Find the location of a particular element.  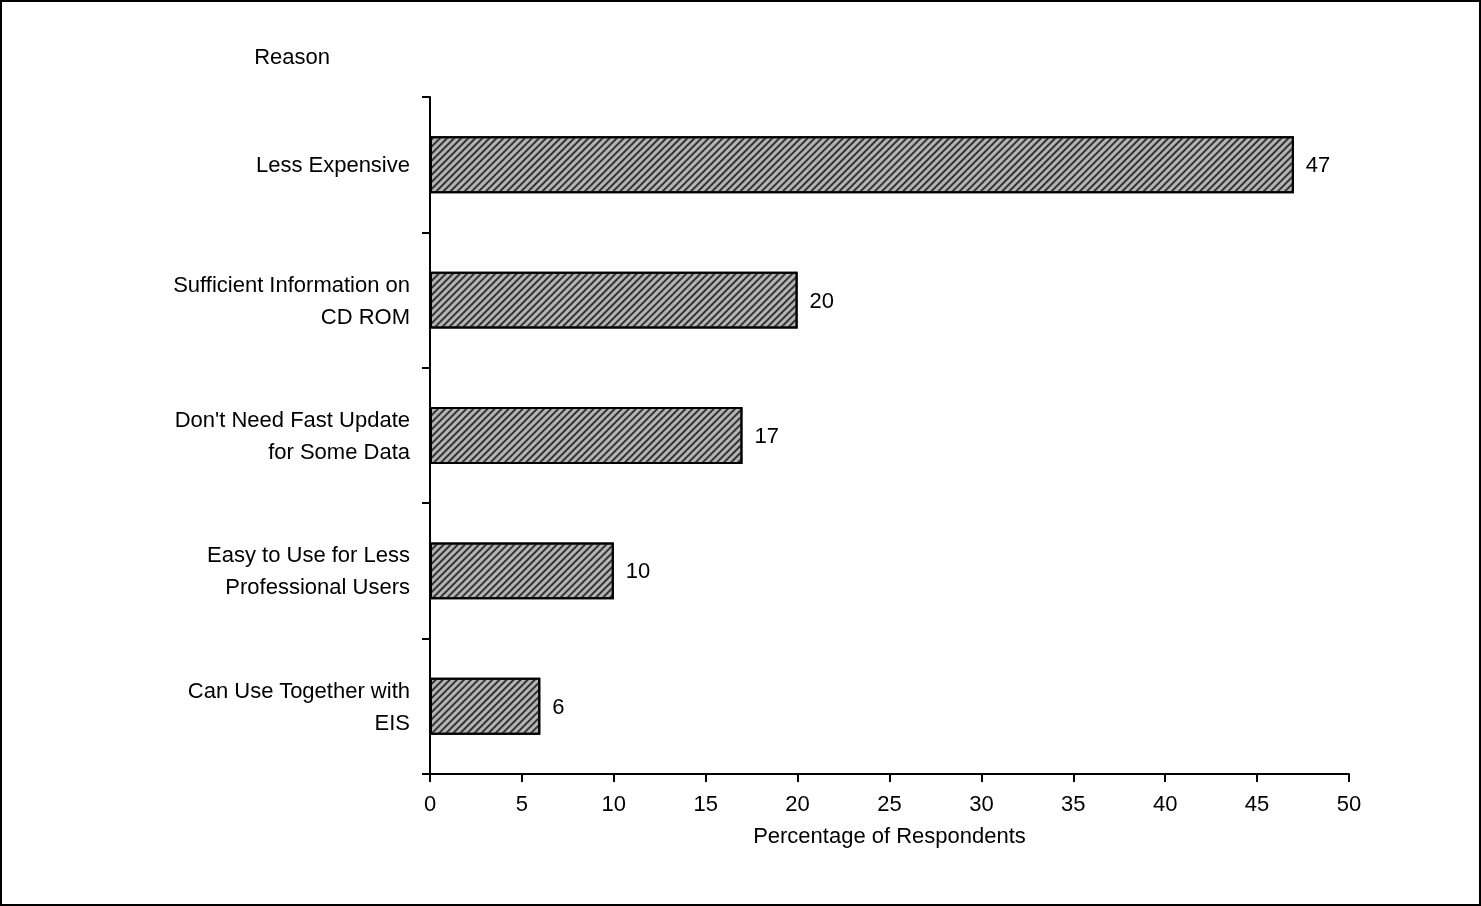

data-label: 17 is located at coordinates (766, 435).